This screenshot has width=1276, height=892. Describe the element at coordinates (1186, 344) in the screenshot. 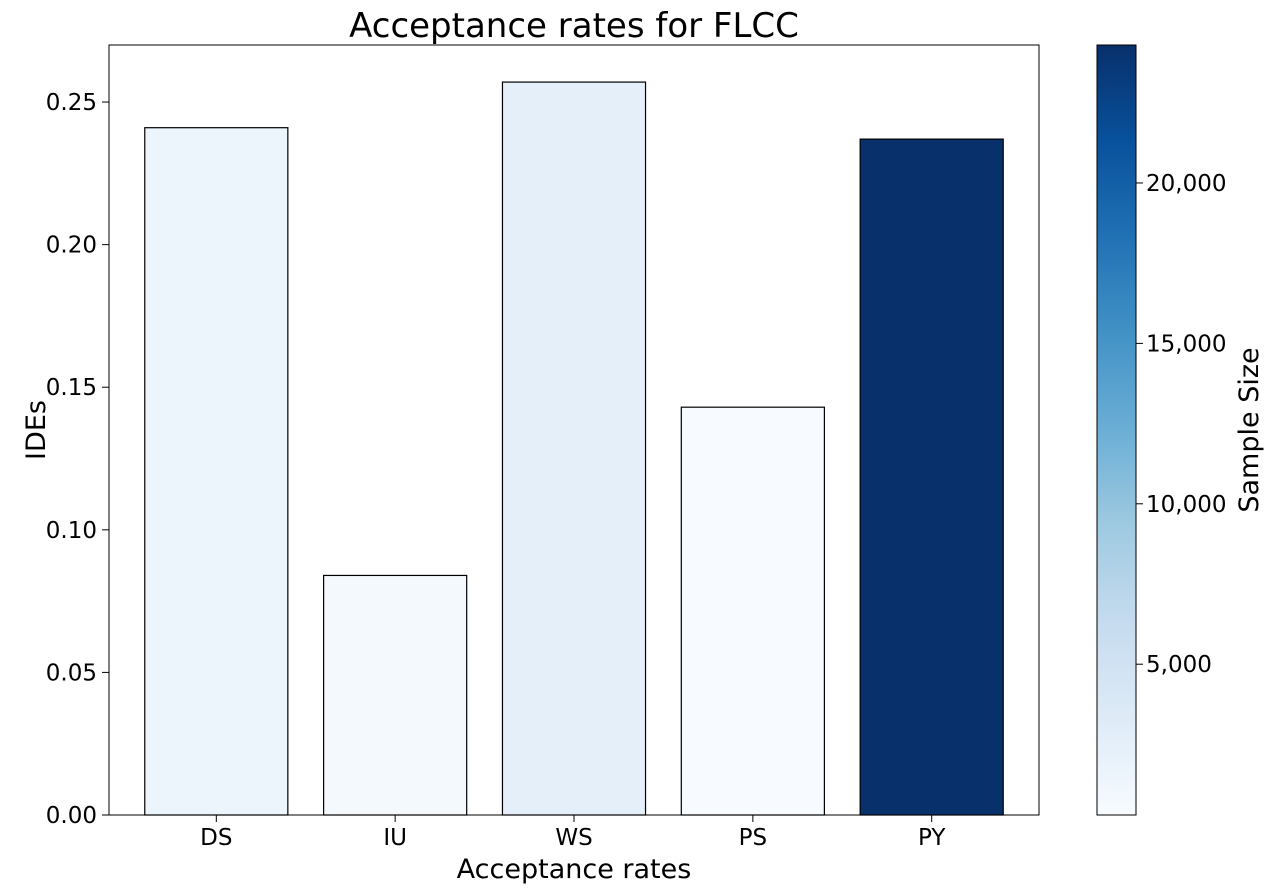

I see `colorbar-tick-label: 15,000` at that location.